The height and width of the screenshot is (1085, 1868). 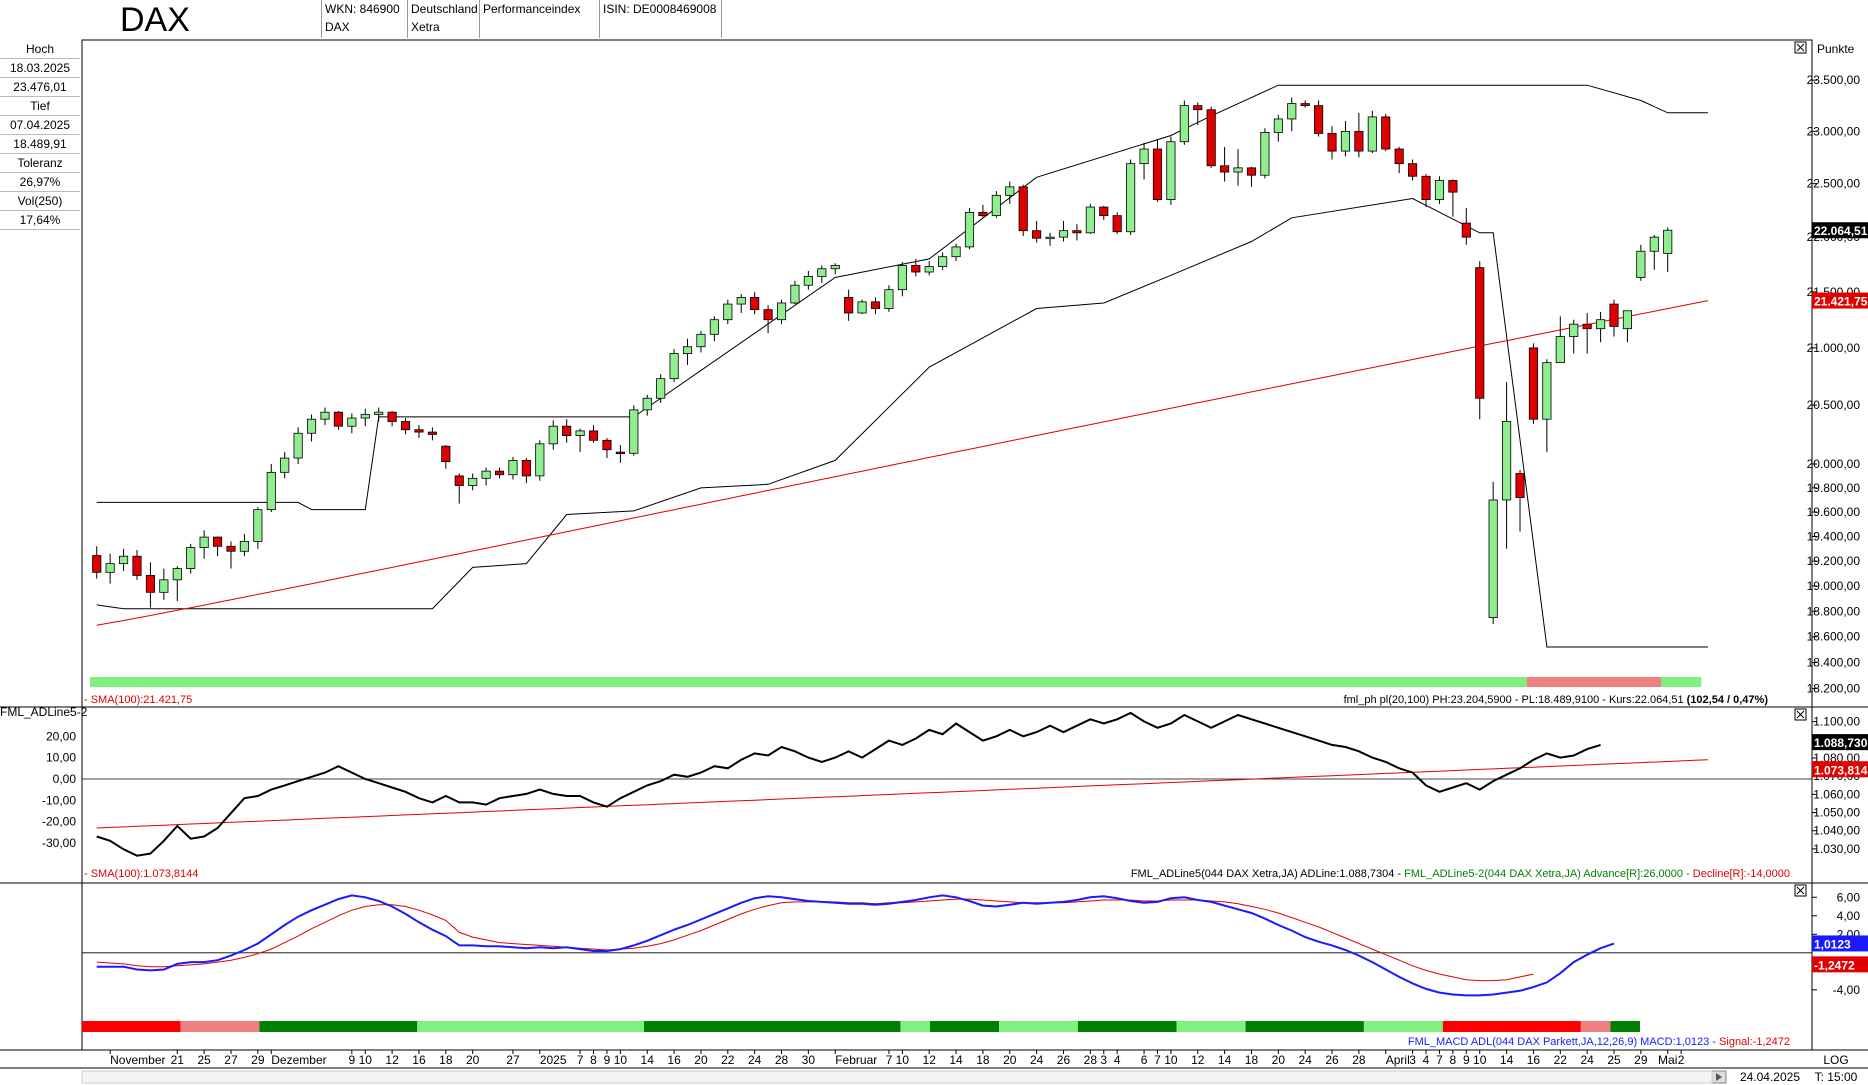 I want to click on adline-value-label: 1.088,730, so click(x=1841, y=743).